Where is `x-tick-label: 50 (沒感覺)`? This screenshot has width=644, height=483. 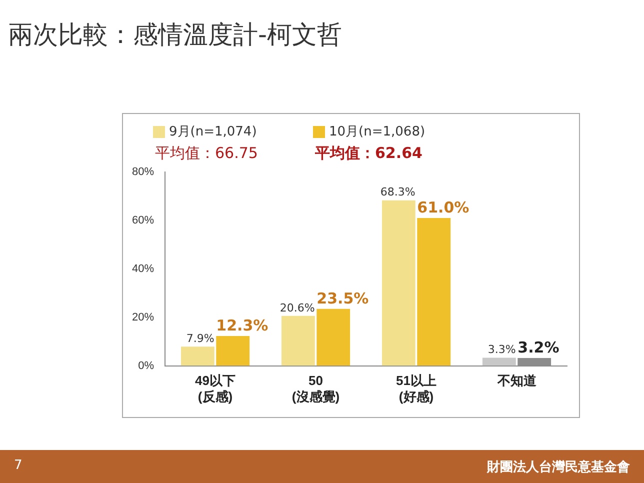 x-tick-label: 50 (沒感覺) is located at coordinates (316, 388).